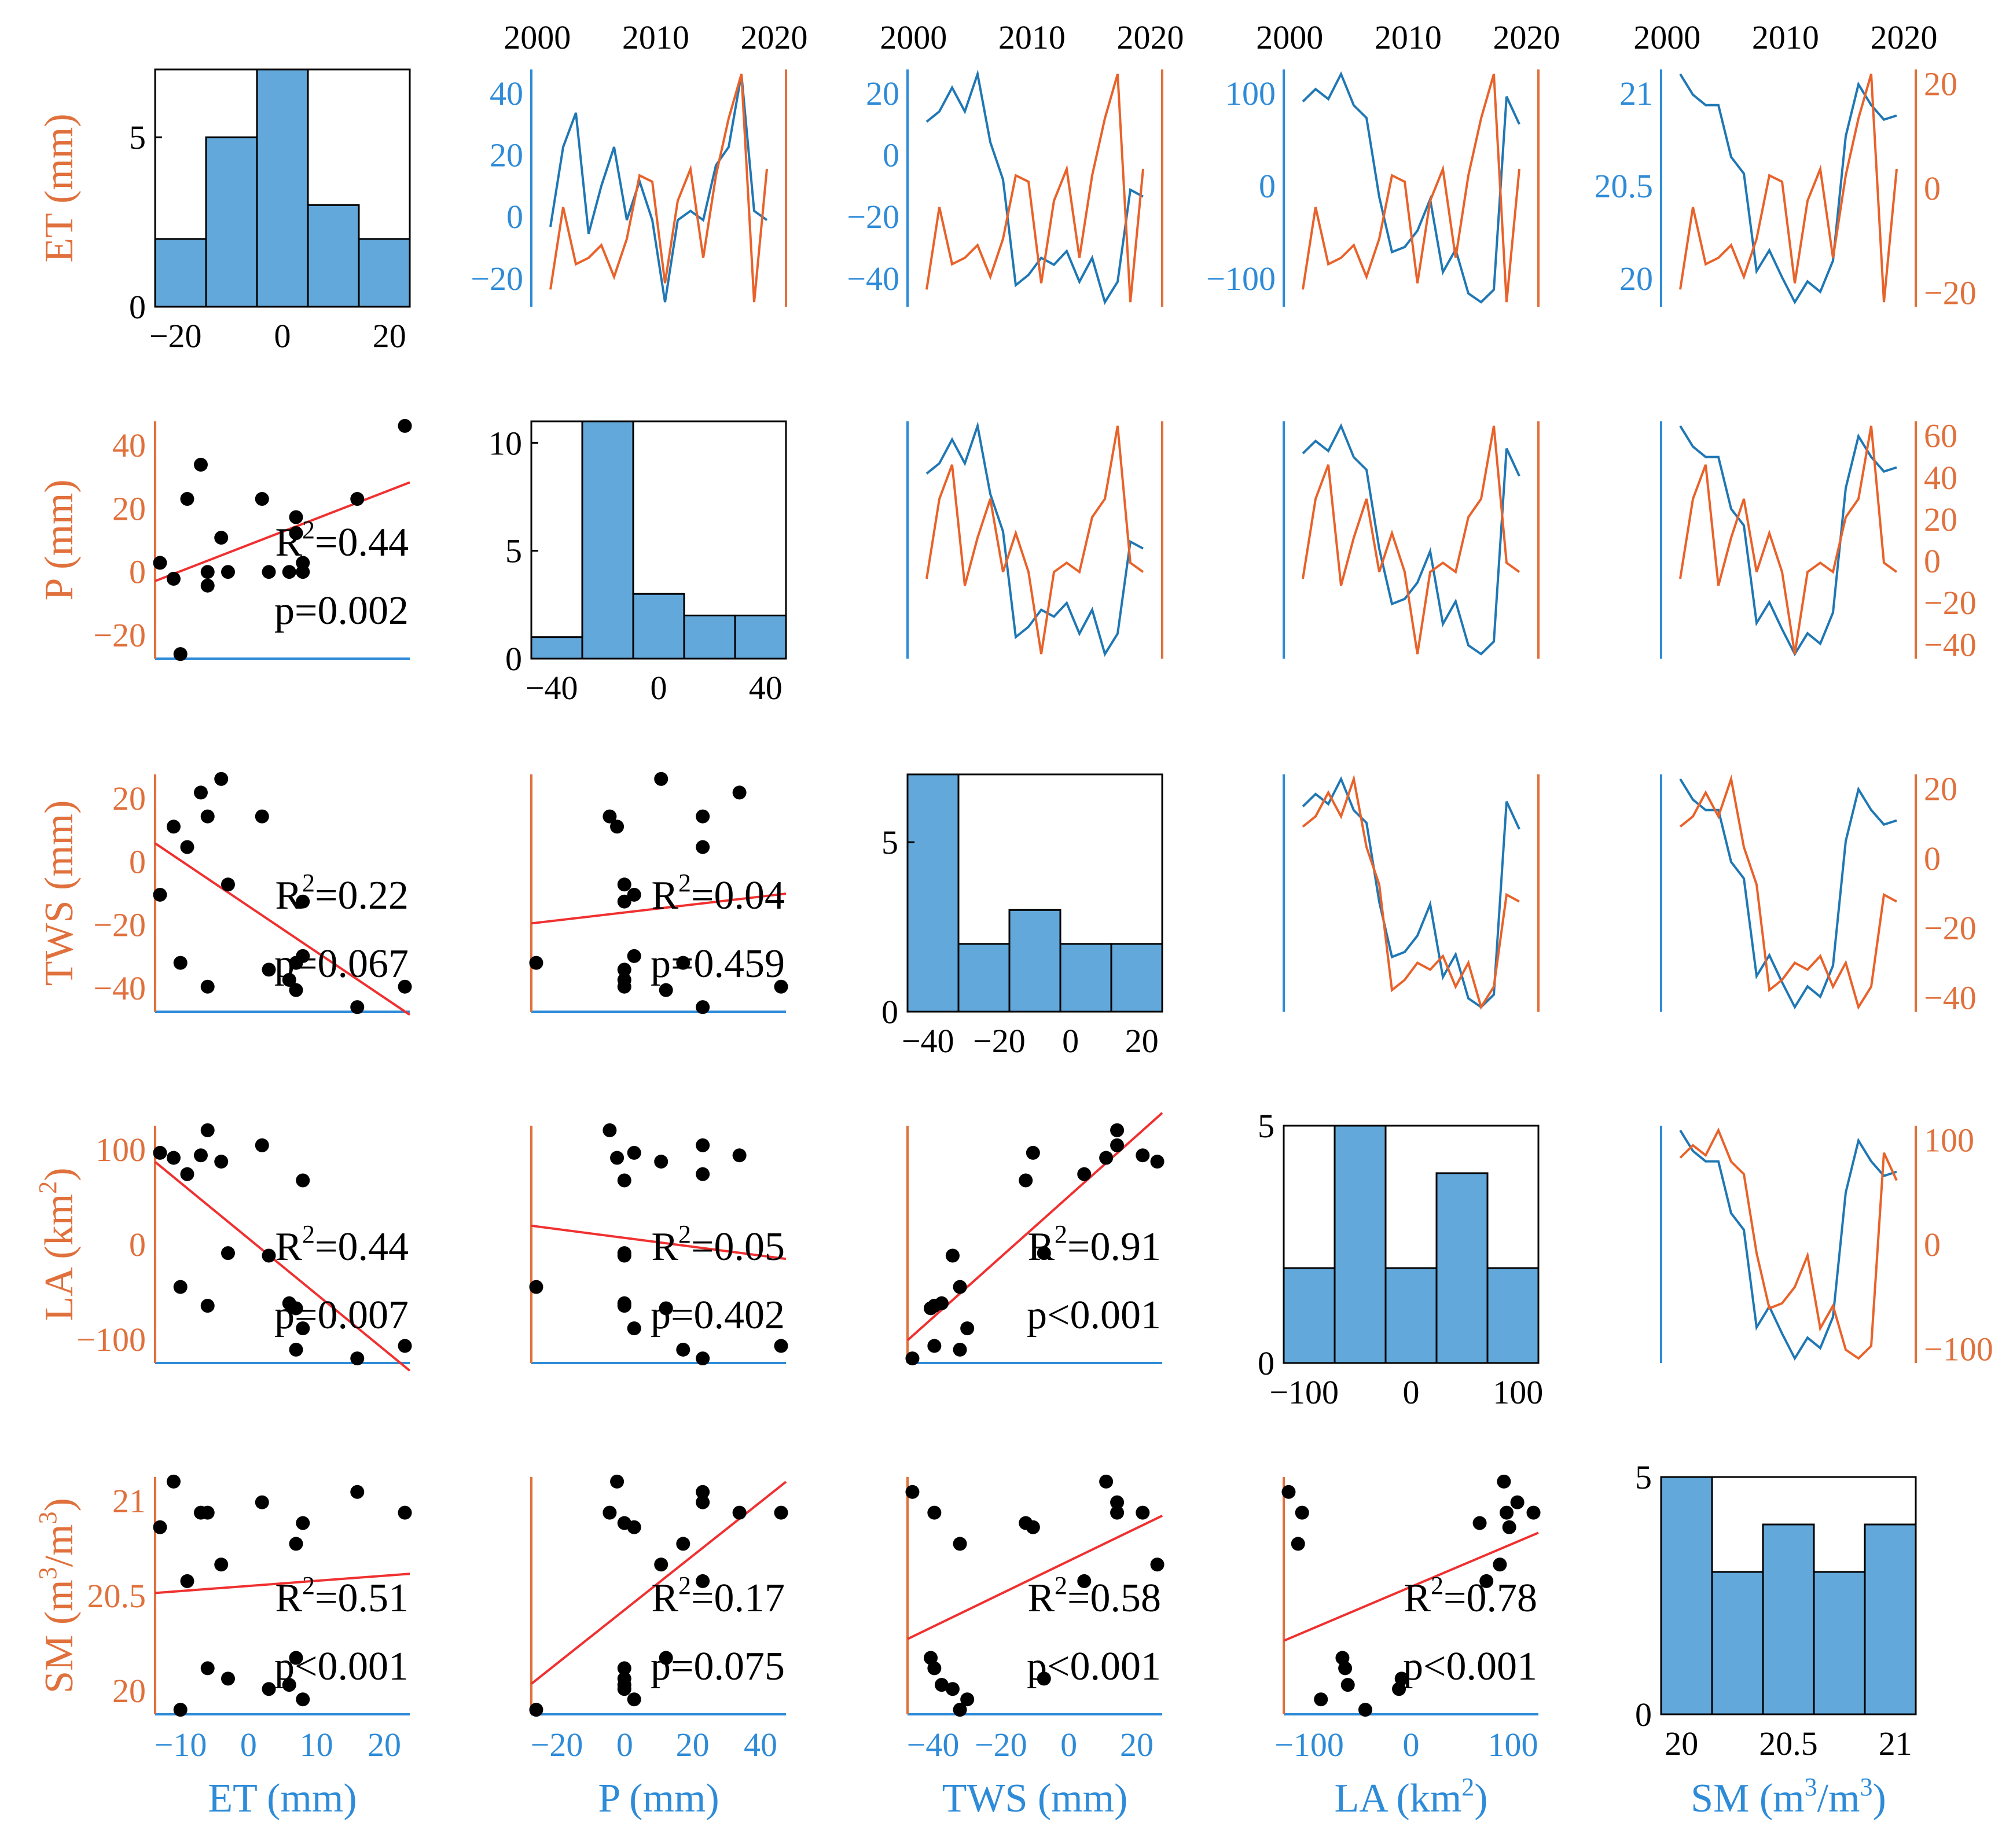  What do you see at coordinates (1940, 789) in the screenshot?
I see `right-tick-label: 20` at bounding box center [1940, 789].